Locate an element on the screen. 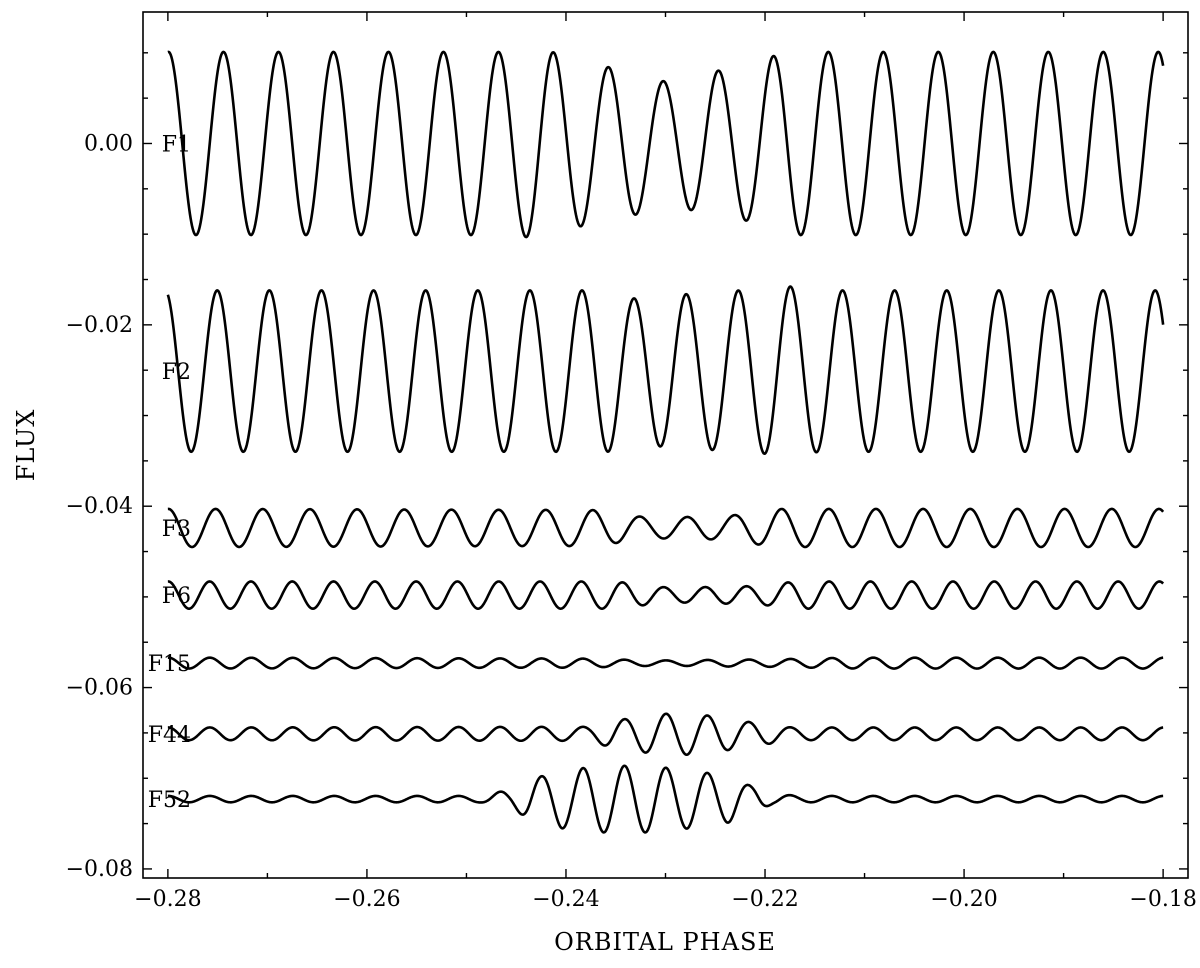  y-tick-label: 0.00 is located at coordinates (108, 143).